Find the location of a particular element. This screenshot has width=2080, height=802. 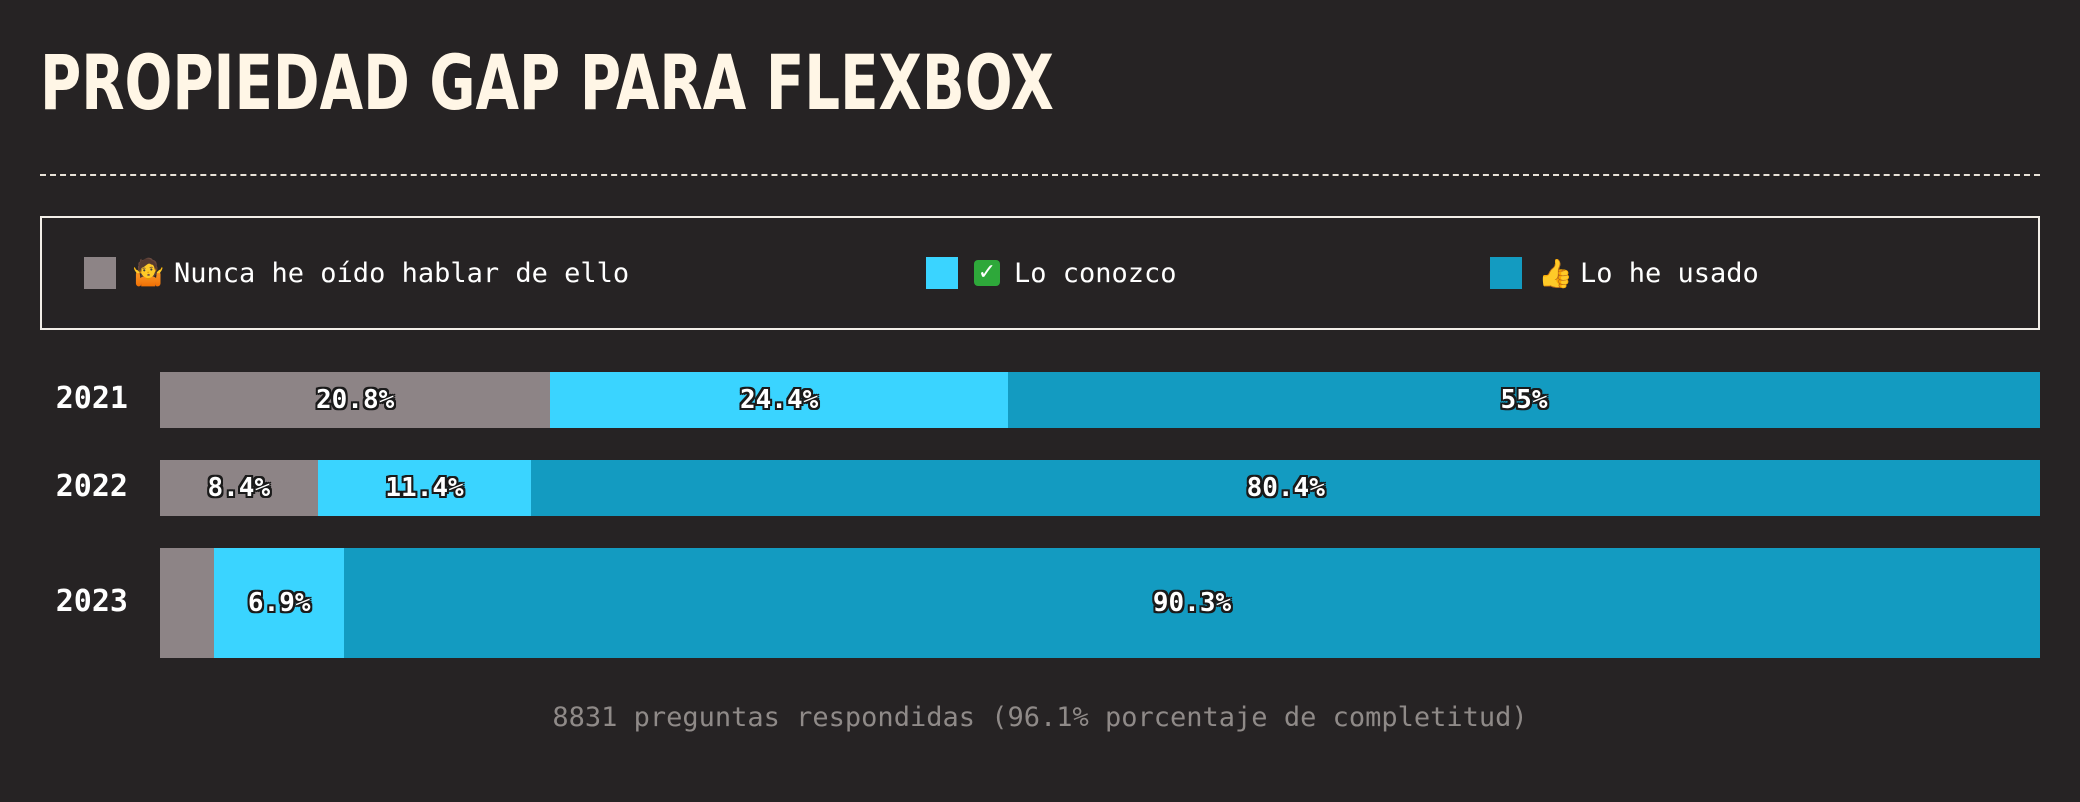

bar-value-label: 90.3% is located at coordinates (1192, 603).